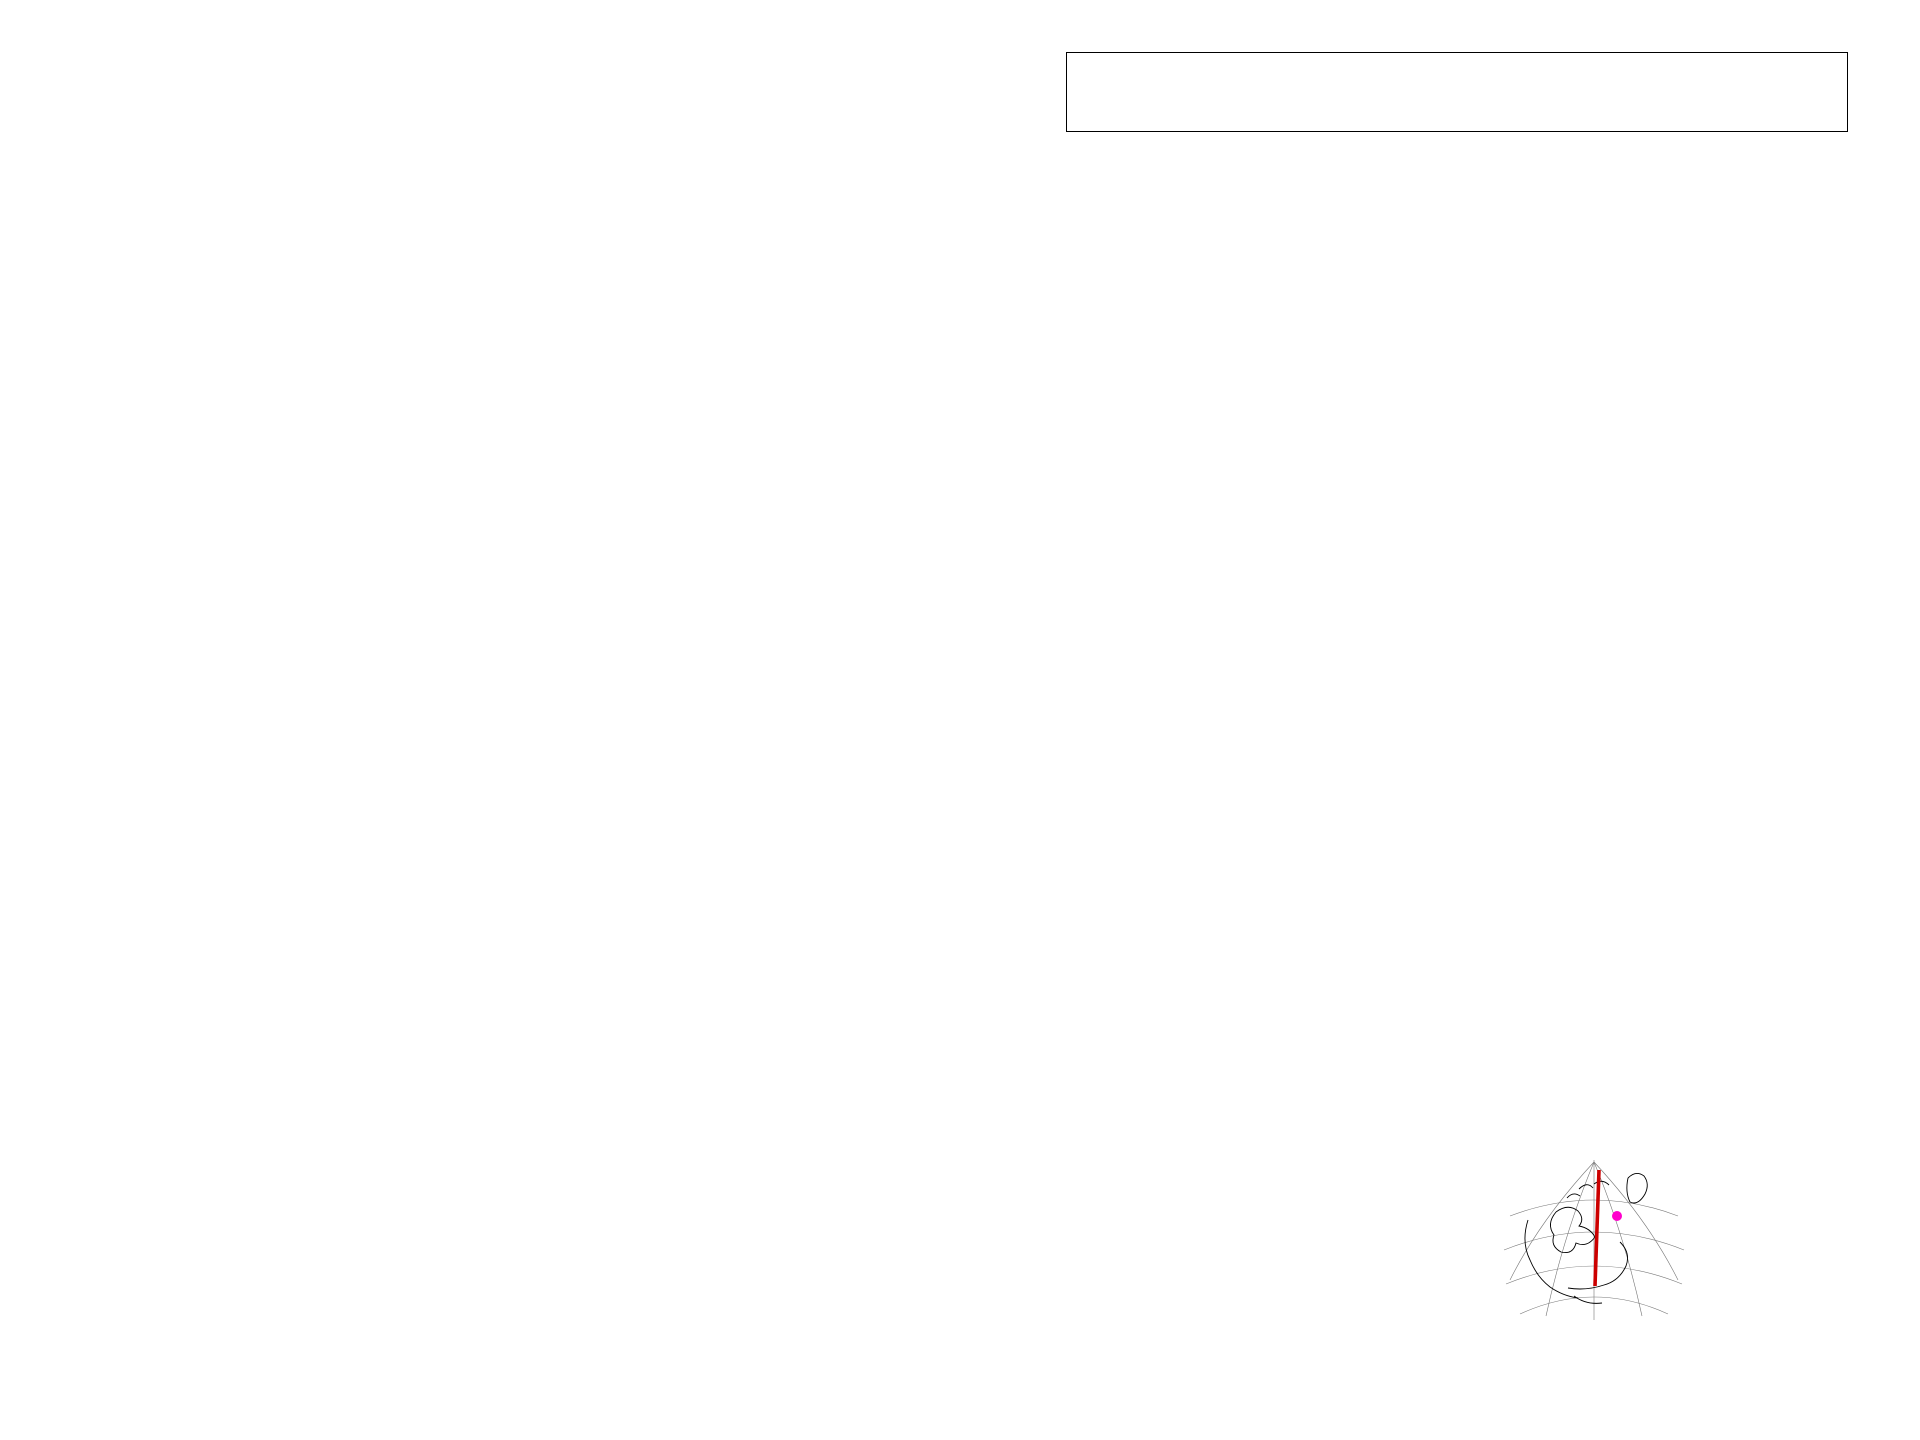 Image resolution: width=1920 pixels, height=1440 pixels. Describe the element at coordinates (1457, 92) in the screenshot. I see `colorbar-cells` at that location.